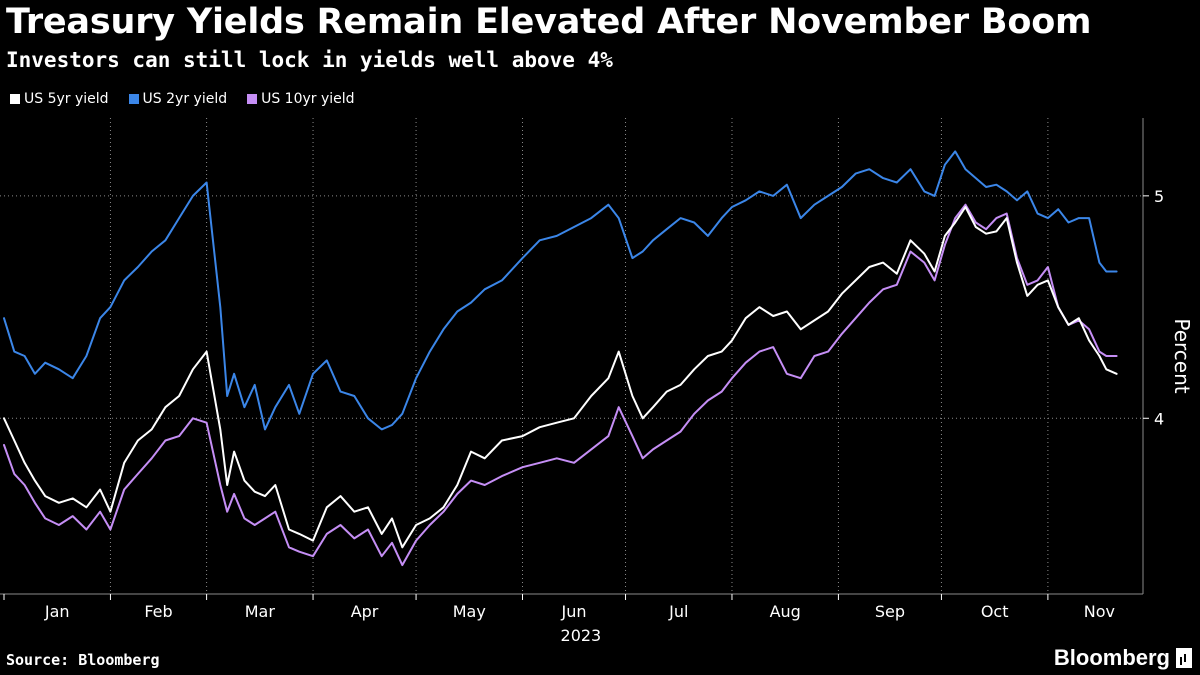 The image size is (1200, 675). I want to click on legend-swatch-us5, so click(15, 99).